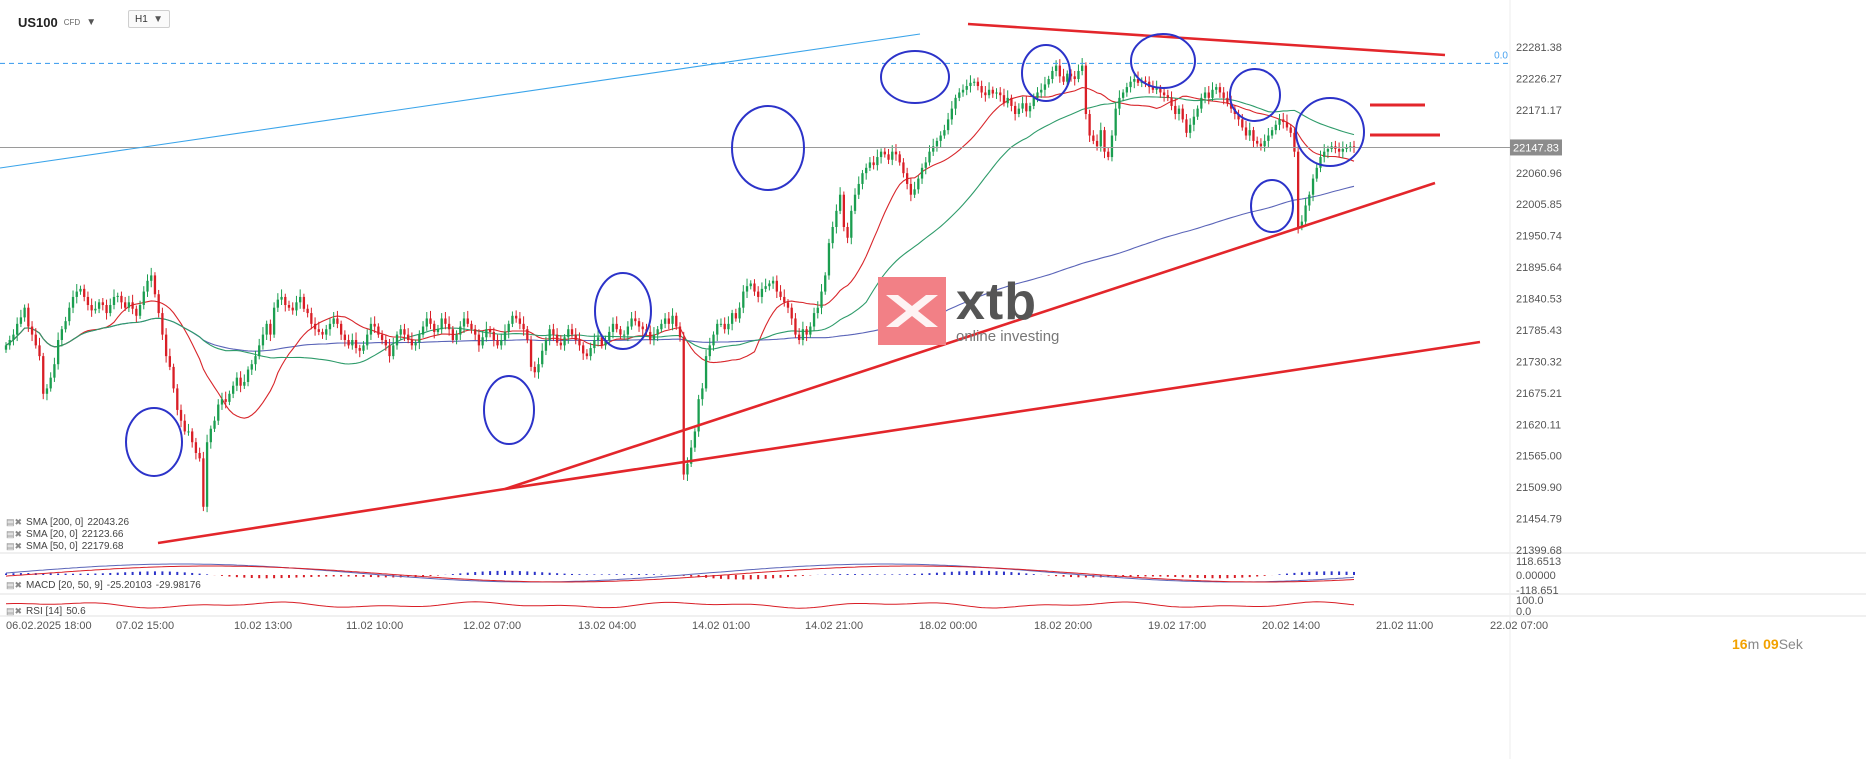  I want to click on current-price-label: 22147.83, so click(1536, 148).